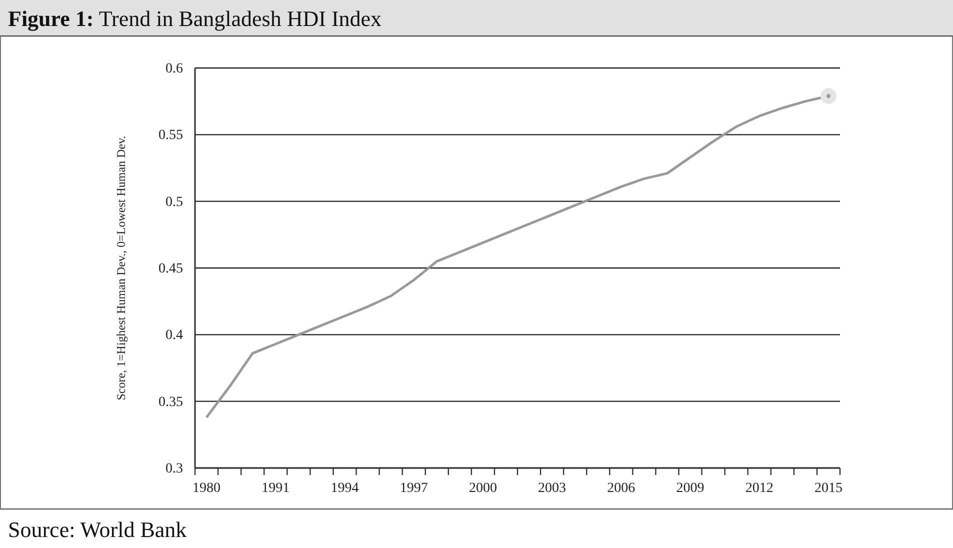 The width and height of the screenshot is (953, 548). Describe the element at coordinates (690, 488) in the screenshot. I see `x-tick-label: 2009` at that location.